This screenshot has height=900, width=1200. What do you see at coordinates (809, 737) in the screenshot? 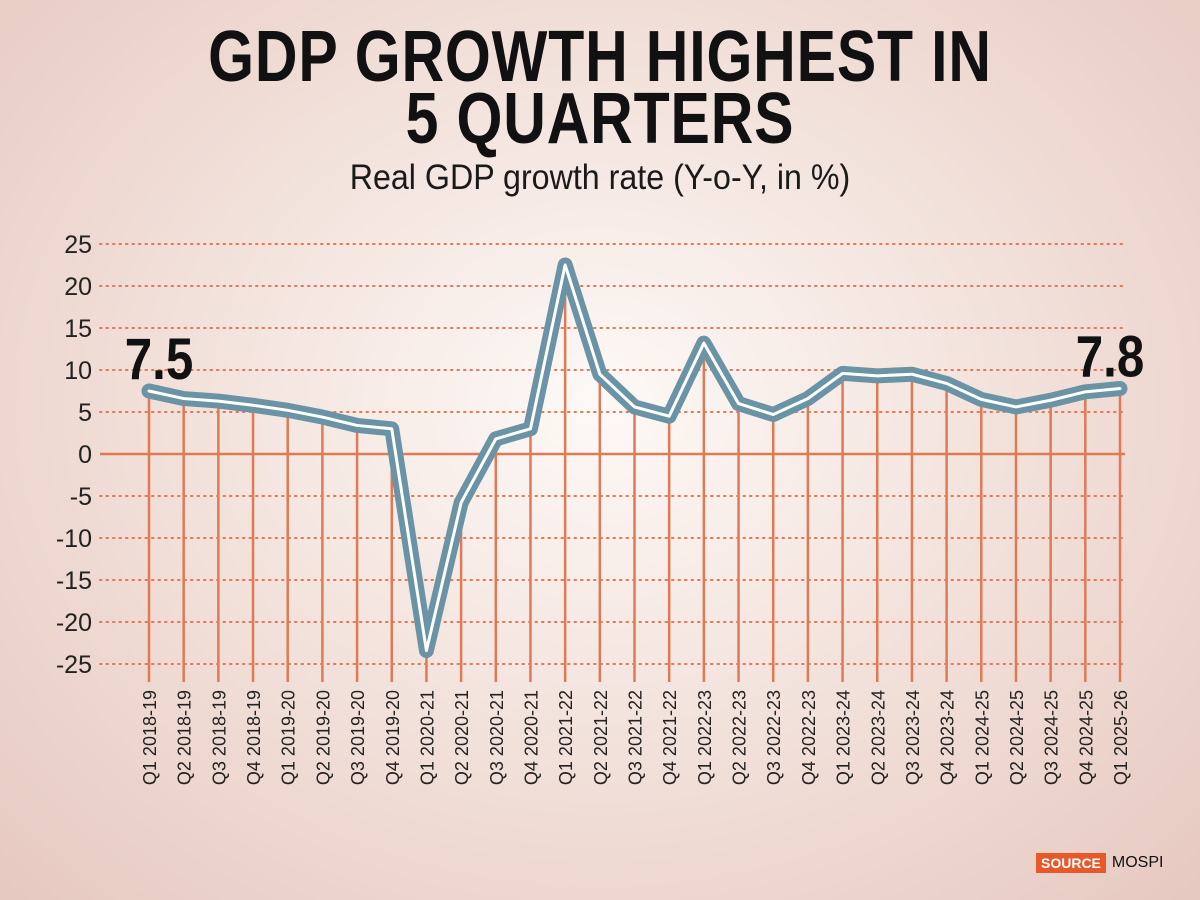
I see `x-tick-label: Q4 2022-23` at bounding box center [809, 737].